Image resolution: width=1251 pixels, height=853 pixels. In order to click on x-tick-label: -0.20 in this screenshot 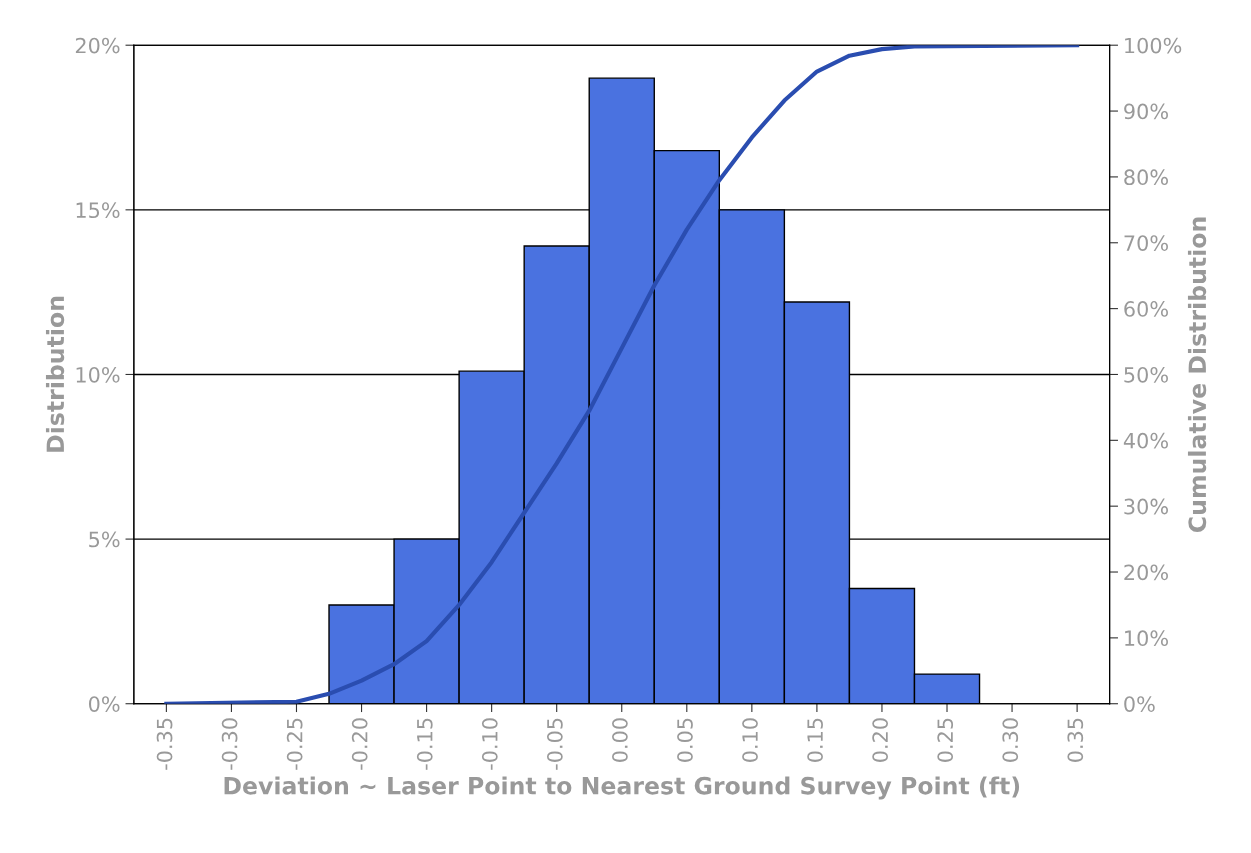, I will do `click(359, 744)`.